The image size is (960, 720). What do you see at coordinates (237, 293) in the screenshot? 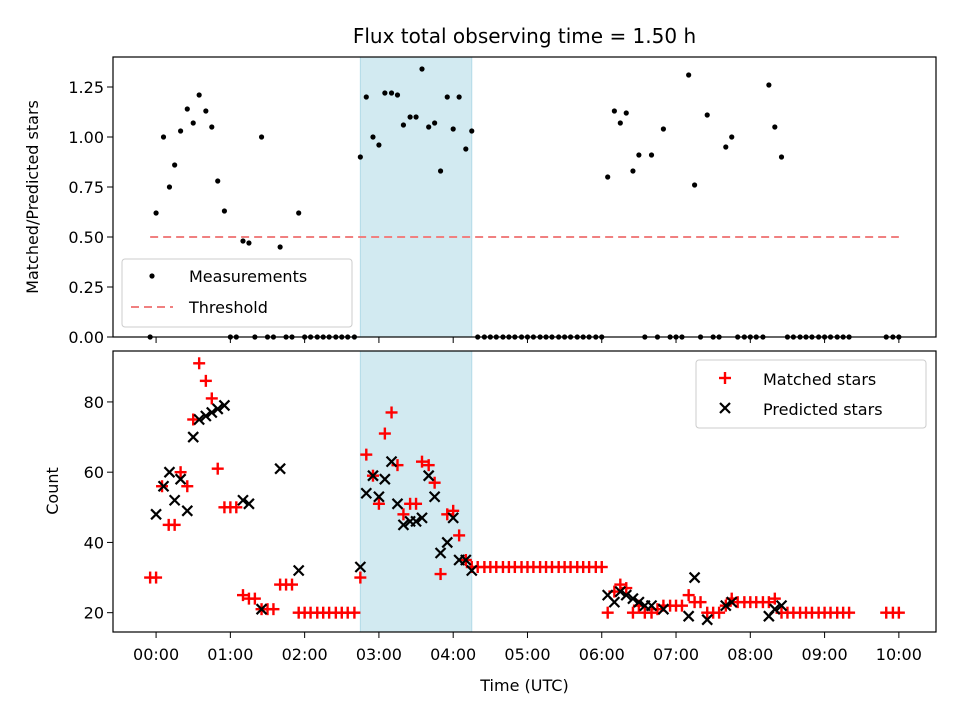
I see `top-legend: Measurements Threshold` at bounding box center [237, 293].